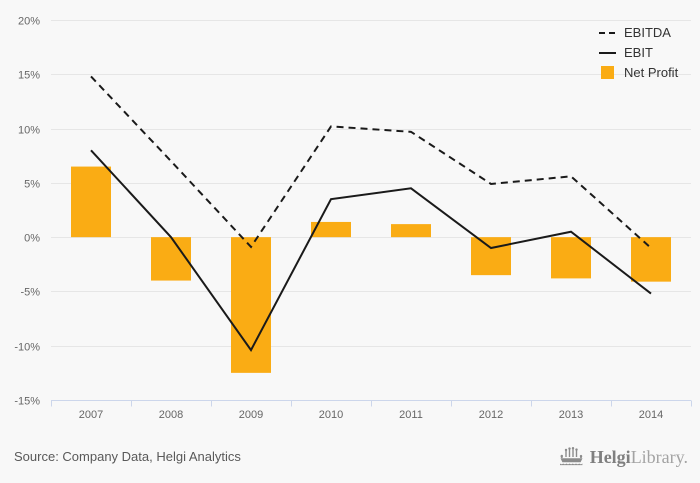 The image size is (700, 483). I want to click on y-axis-label: -10%, so click(27, 348).